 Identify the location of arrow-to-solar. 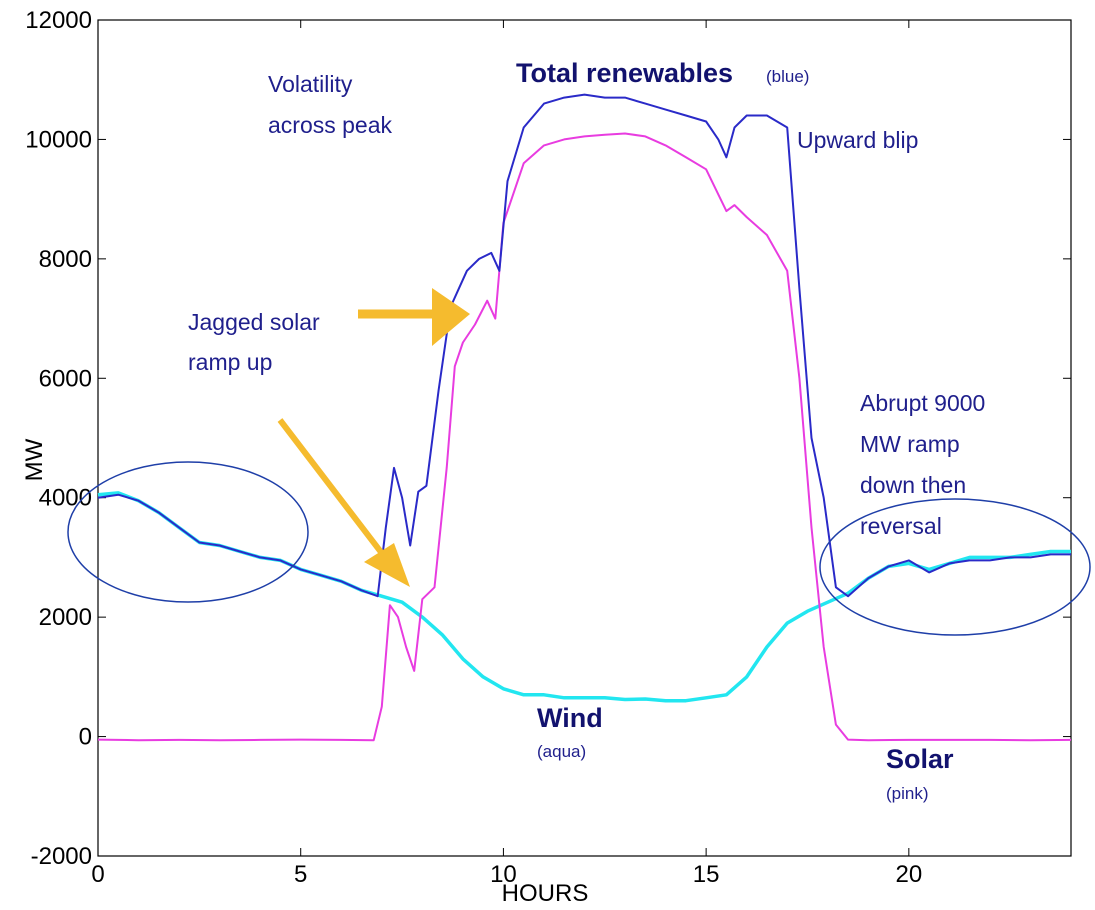
(343, 502).